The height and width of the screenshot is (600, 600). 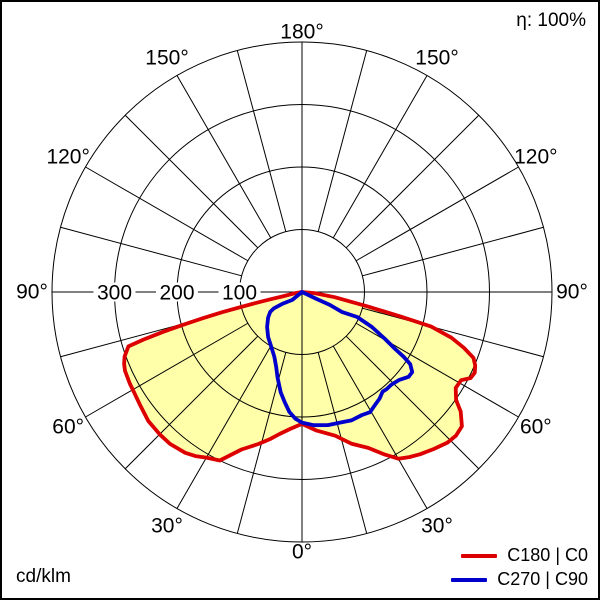 I want to click on legend-item-c180-c0: C180 | C0, so click(x=519, y=555).